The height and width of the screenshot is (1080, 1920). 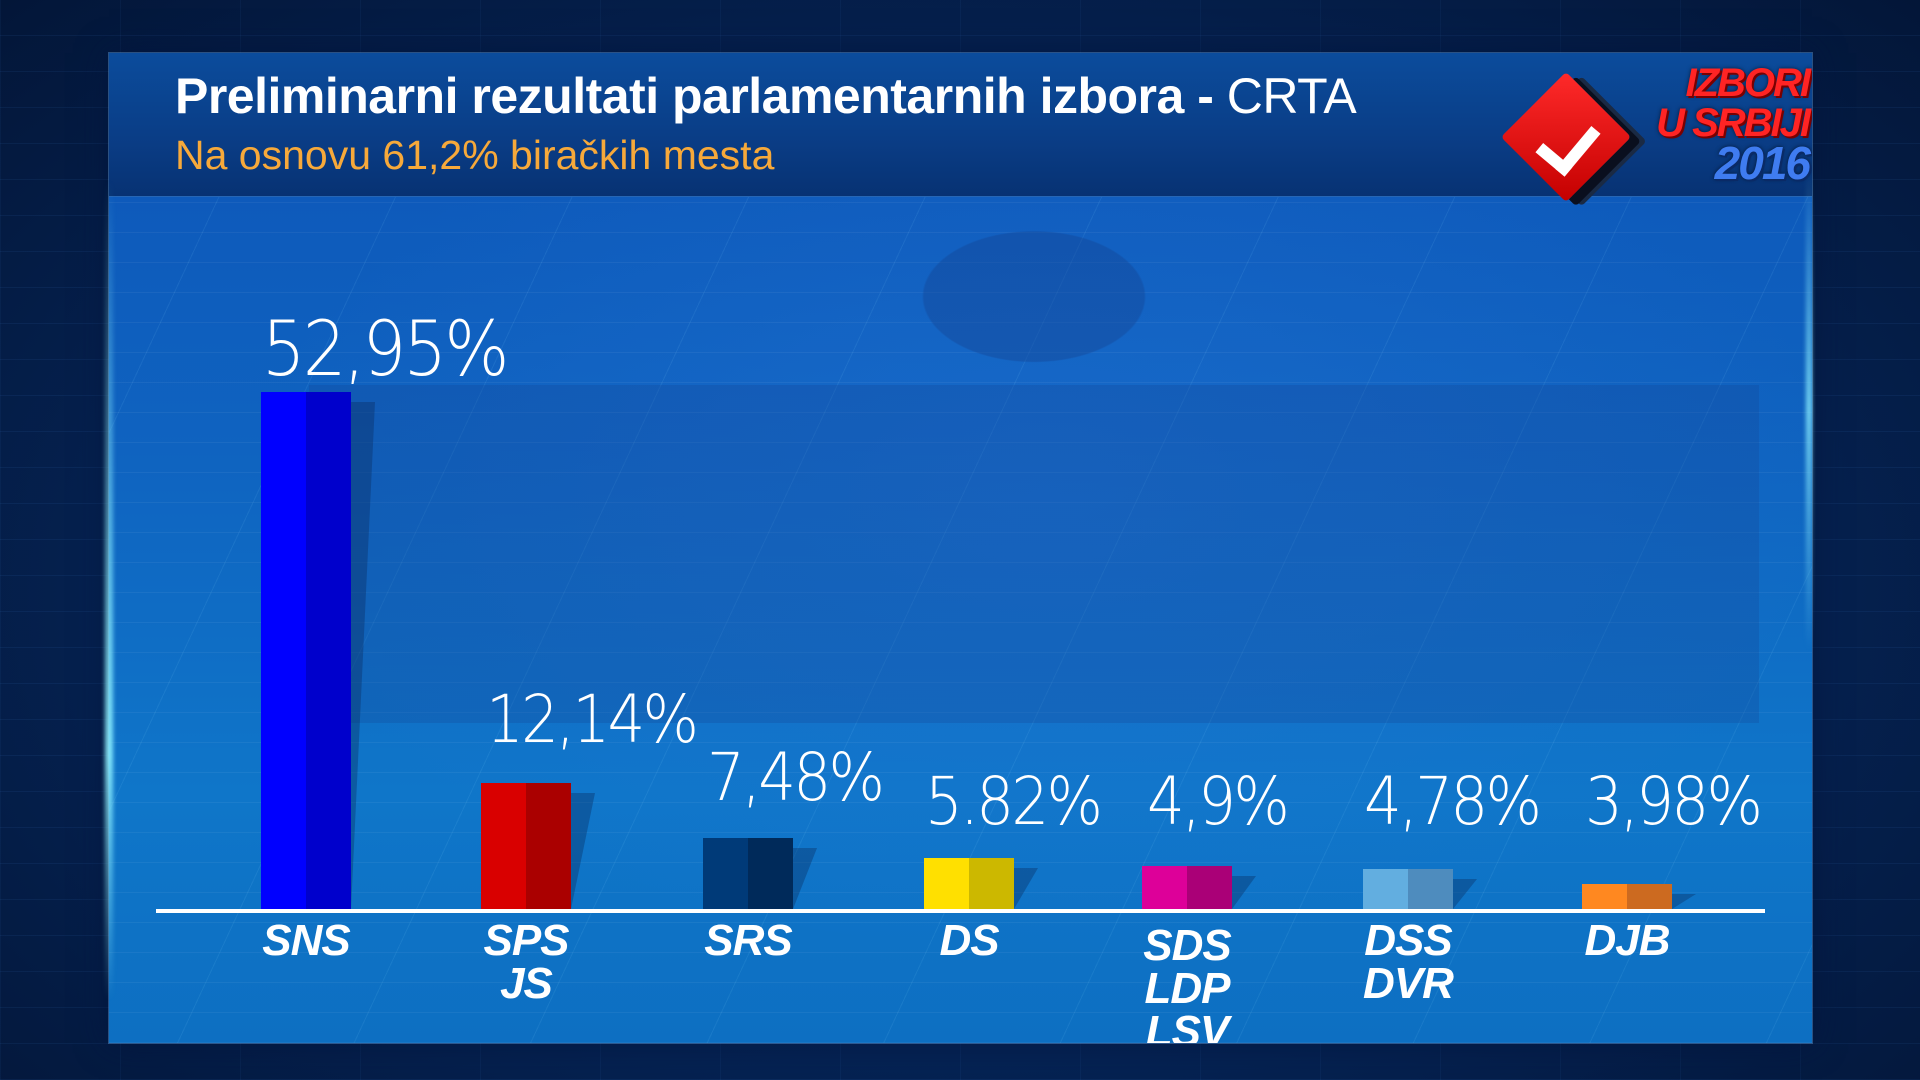 What do you see at coordinates (1733, 123) in the screenshot?
I see `logo-line-u-srbiji: U SRBIJI` at bounding box center [1733, 123].